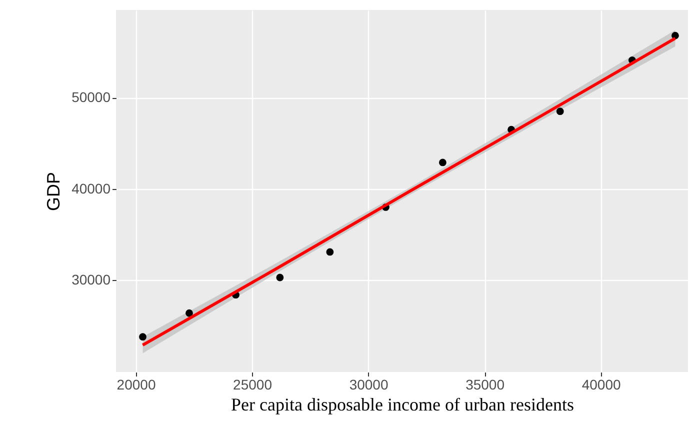 The height and width of the screenshot is (438, 689). Describe the element at coordinates (91, 280) in the screenshot. I see `y-tick-label: 30000` at that location.